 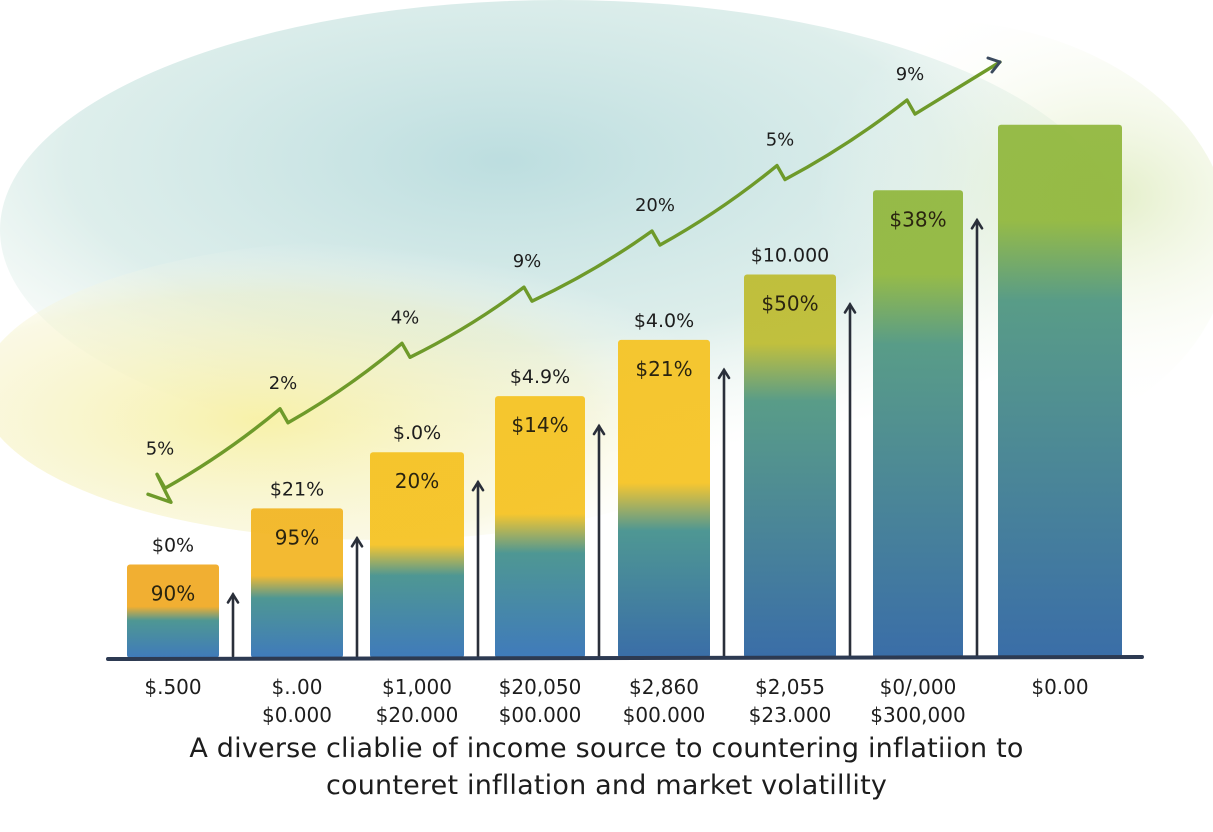 What do you see at coordinates (297, 489) in the screenshot?
I see `bar-top-label-2: $21%` at bounding box center [297, 489].